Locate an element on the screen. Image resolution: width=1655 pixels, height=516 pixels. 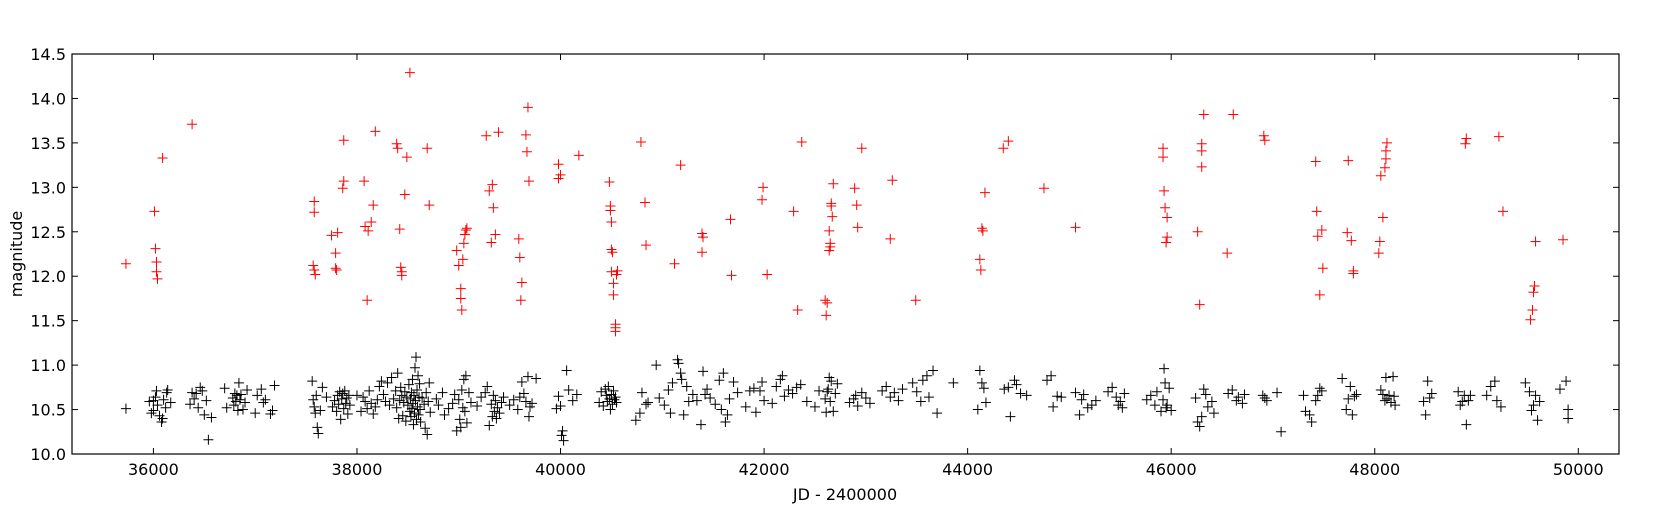
x-axis-title: JD - 2400000 is located at coordinates (844, 494).